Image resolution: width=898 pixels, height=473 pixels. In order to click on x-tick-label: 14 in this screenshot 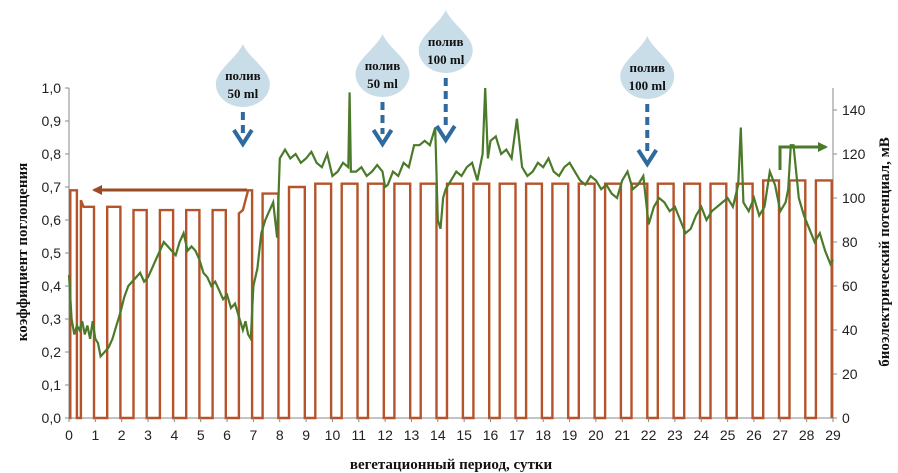, I will do `click(438, 435)`.